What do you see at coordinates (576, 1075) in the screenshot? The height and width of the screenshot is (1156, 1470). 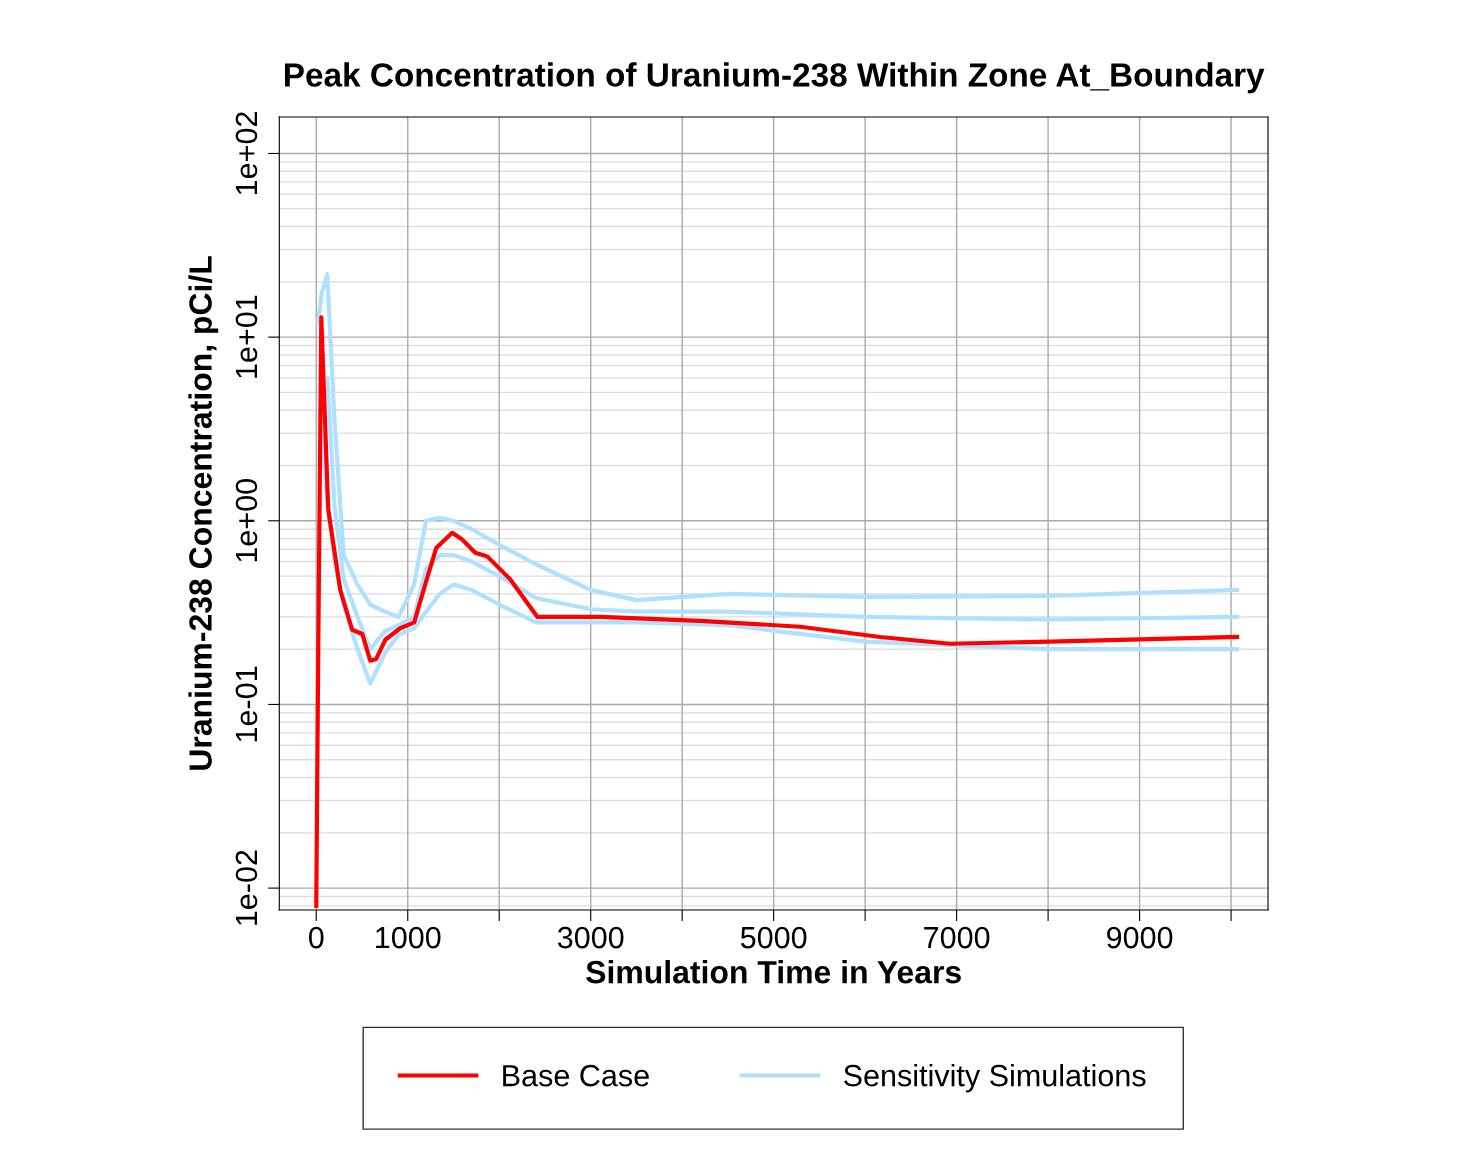 I see `legend-label: Base Case` at bounding box center [576, 1075].